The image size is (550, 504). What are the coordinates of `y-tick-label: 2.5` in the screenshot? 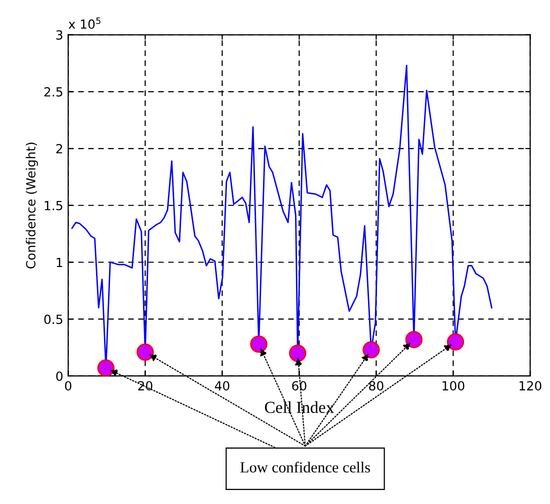 It's located at (53, 92).